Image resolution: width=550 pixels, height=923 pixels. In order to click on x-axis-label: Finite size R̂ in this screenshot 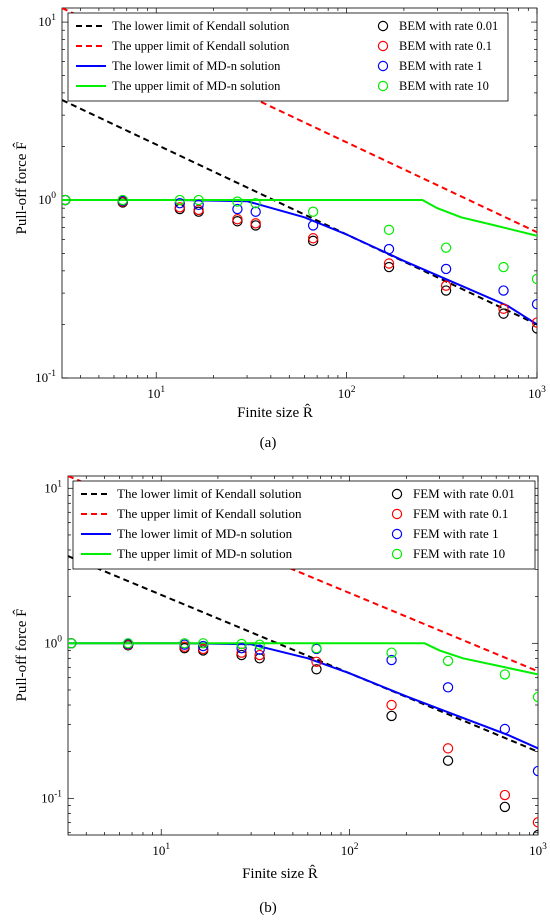, I will do `click(280, 873)`.